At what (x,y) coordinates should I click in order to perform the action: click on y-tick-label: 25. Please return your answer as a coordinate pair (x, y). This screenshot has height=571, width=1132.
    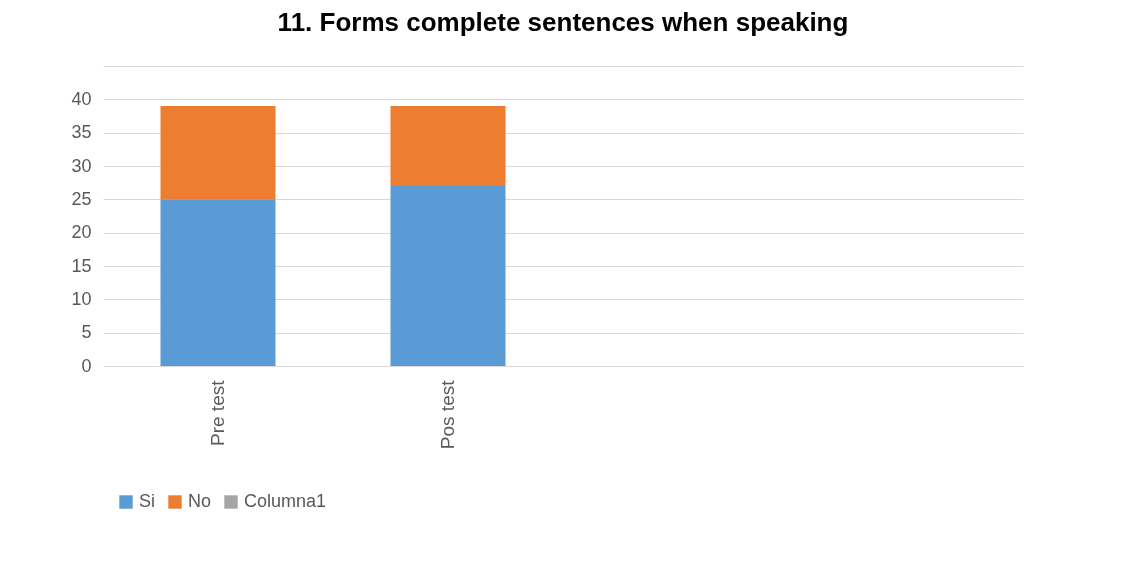
    Looking at the image, I should click on (81, 198).